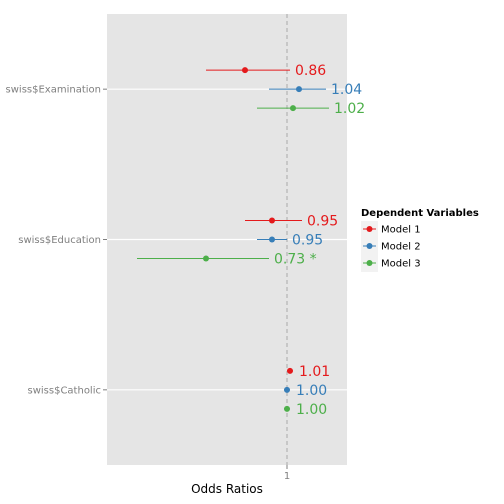 Image resolution: width=504 pixels, height=504 pixels. I want to click on data-label-model-2-swiss-catholic: 1.00, so click(311, 391).